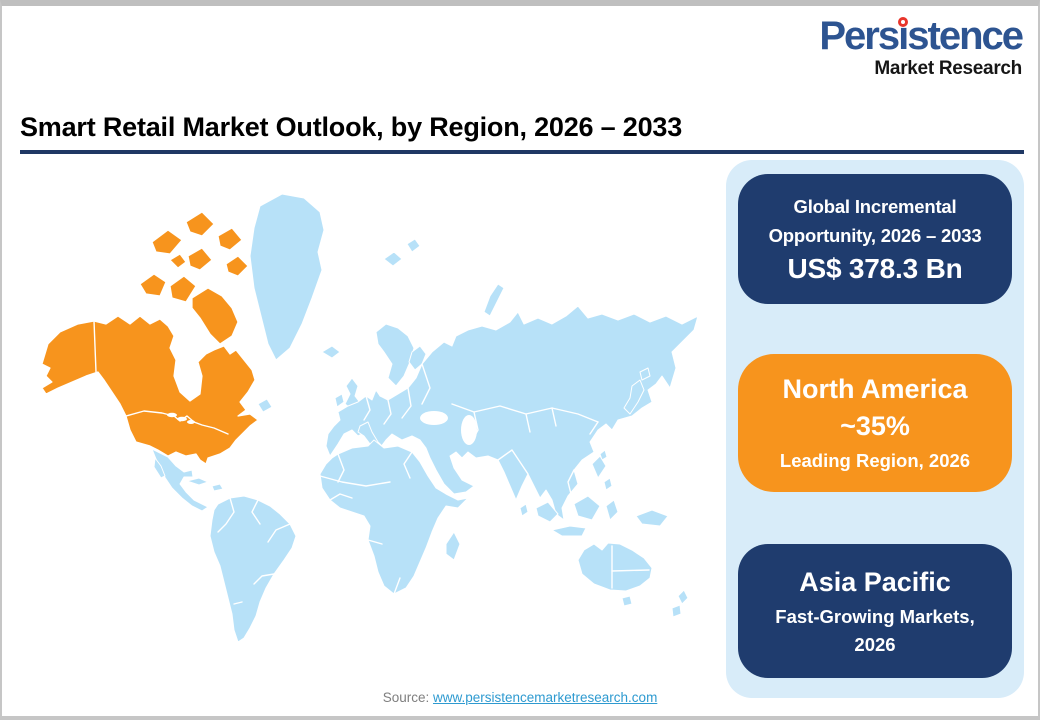 The image size is (1040, 720). What do you see at coordinates (434, 418) in the screenshot?
I see `black-sea` at bounding box center [434, 418].